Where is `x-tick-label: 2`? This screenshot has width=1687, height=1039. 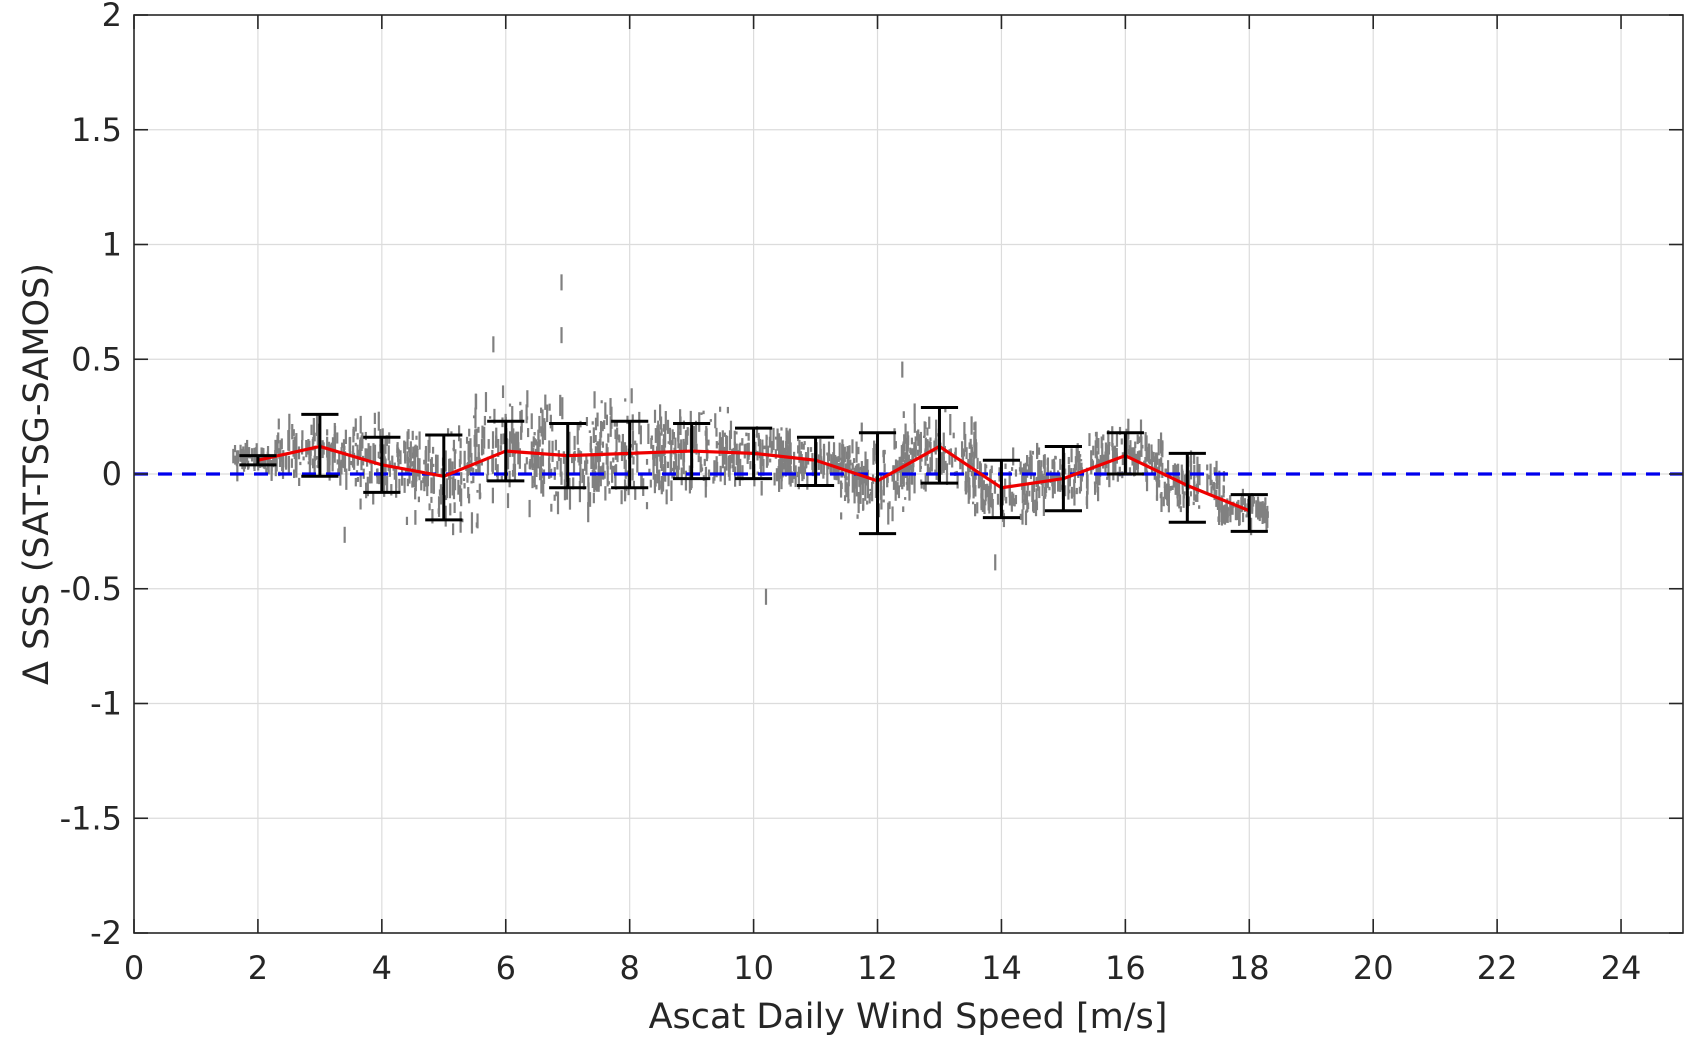
x-tick-label: 2 is located at coordinates (258, 968).